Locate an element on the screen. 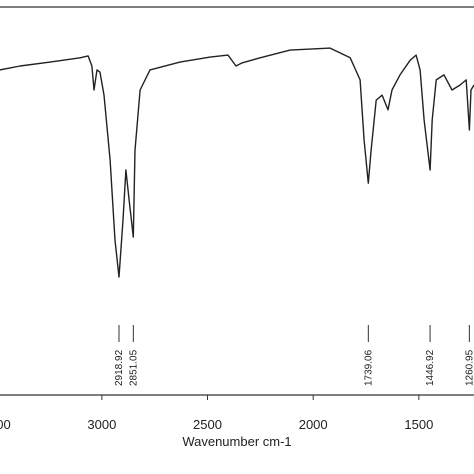 This screenshot has width=474, height=474. x-tick-label: 1500 is located at coordinates (418, 424).